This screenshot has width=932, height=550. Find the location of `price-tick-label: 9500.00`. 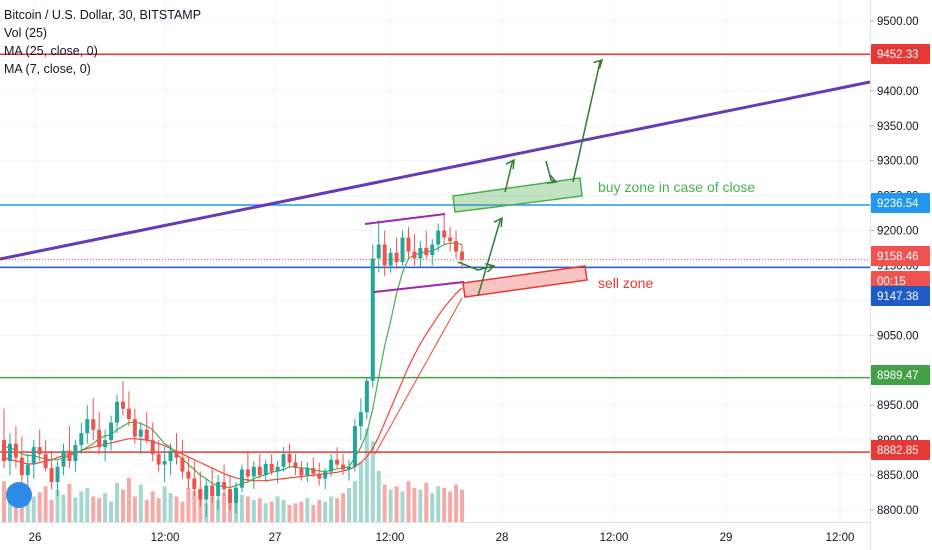

price-tick-label: 9500.00 is located at coordinates (898, 22).